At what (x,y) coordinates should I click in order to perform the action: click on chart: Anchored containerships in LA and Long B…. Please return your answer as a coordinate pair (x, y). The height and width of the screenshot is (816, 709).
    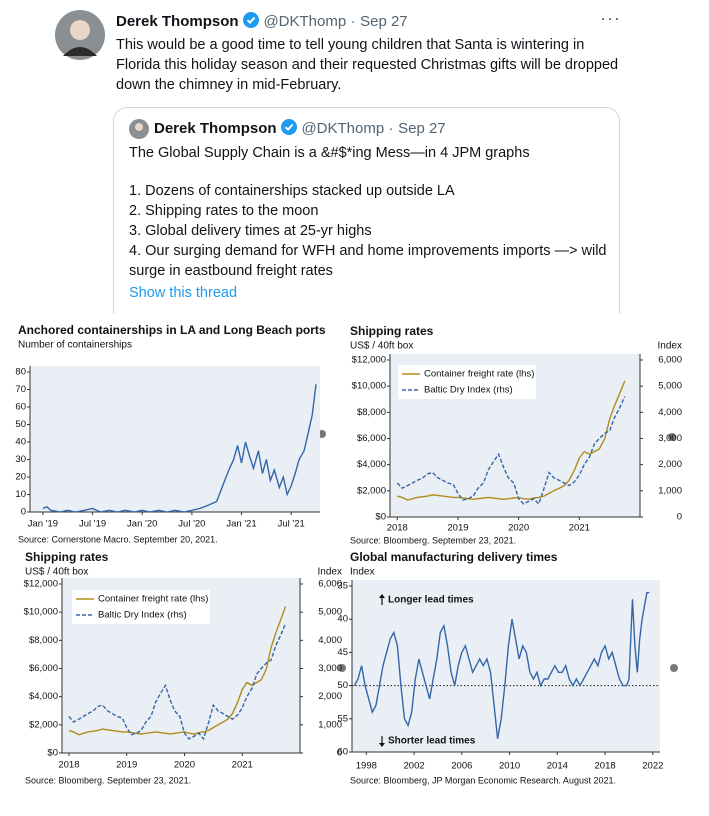
    Looking at the image, I should click on (170, 433).